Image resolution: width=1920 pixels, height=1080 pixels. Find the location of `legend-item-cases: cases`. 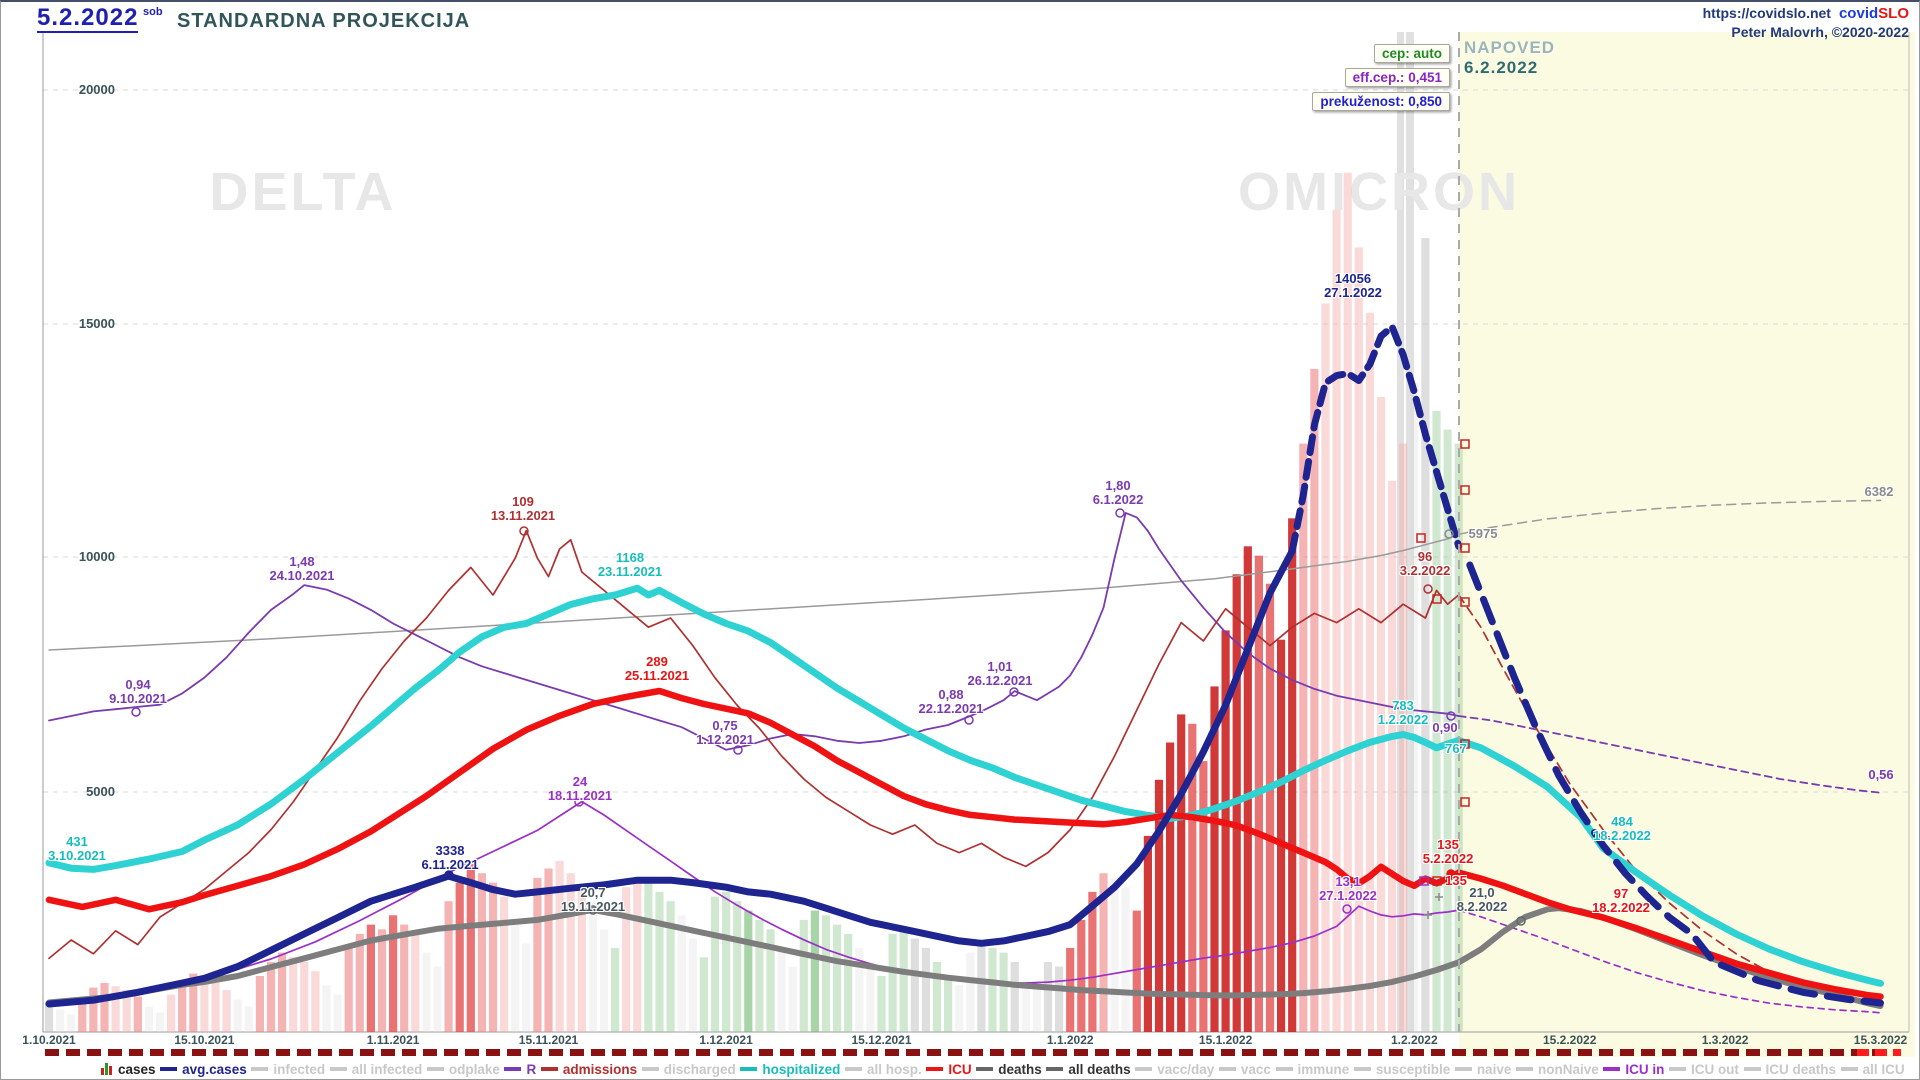

legend-item-cases: cases is located at coordinates (128, 1069).